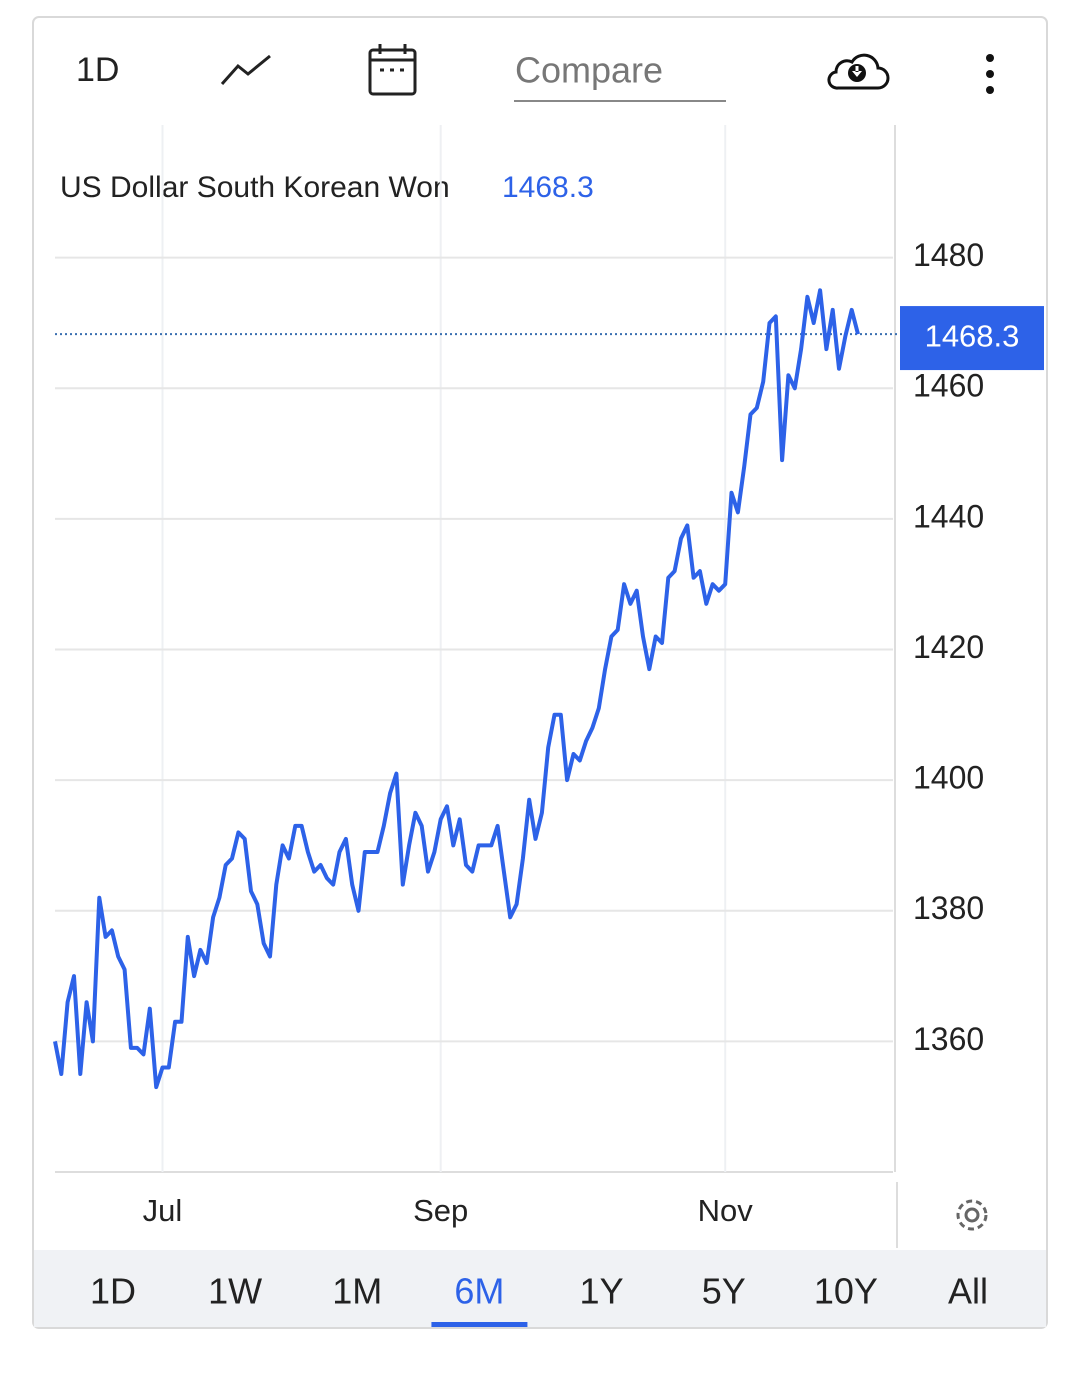 The width and height of the screenshot is (1079, 1379). I want to click on y-tick-label: 1380, so click(948, 908).